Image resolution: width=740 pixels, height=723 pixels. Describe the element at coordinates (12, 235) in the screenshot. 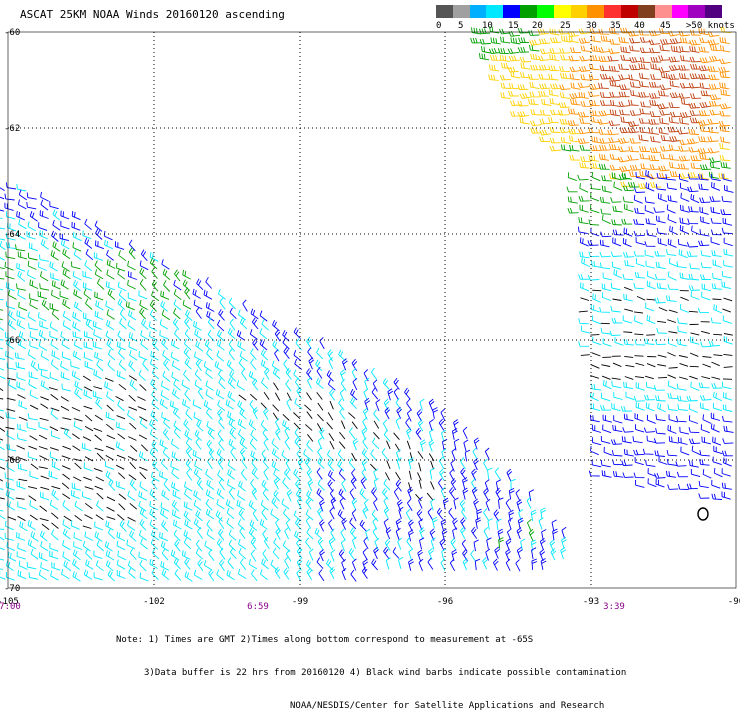

I see `latitude-label: -64` at that location.